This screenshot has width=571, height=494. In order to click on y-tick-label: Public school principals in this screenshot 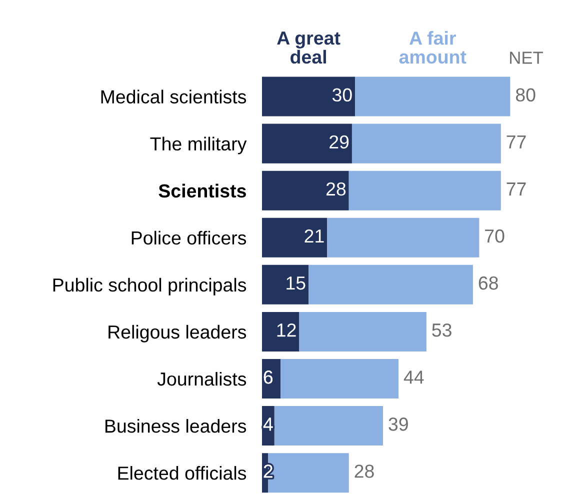, I will do `click(149, 287)`.